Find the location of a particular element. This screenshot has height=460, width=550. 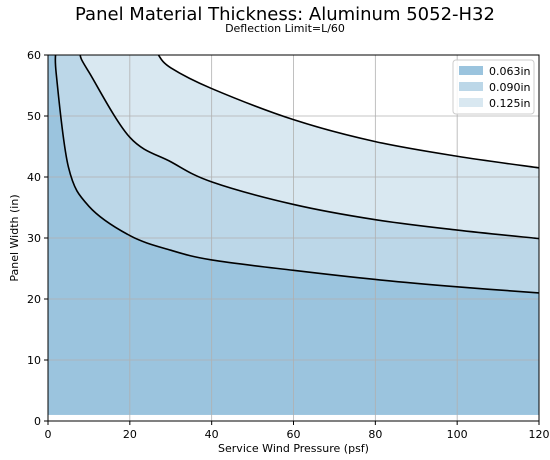

legend: 0.063in 0.090in 0.125in is located at coordinates (493, 87).